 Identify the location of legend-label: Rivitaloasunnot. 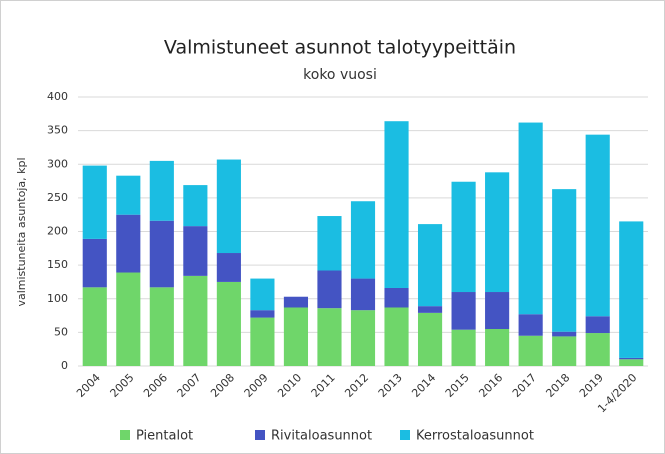
(321, 436).